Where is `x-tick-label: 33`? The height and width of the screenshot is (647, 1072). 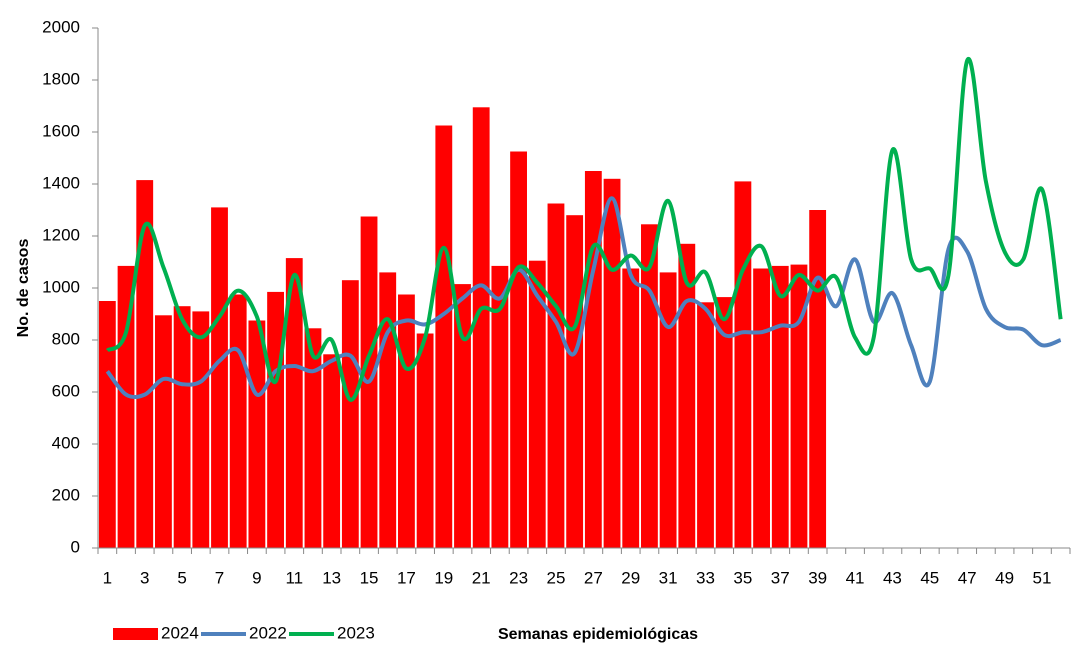
x-tick-label: 33 is located at coordinates (705, 577).